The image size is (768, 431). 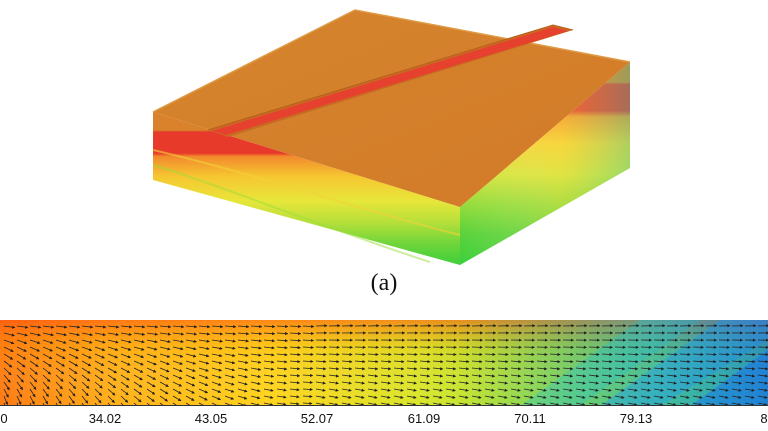 What do you see at coordinates (764, 418) in the screenshot?
I see `scale-tick-label: 8` at bounding box center [764, 418].